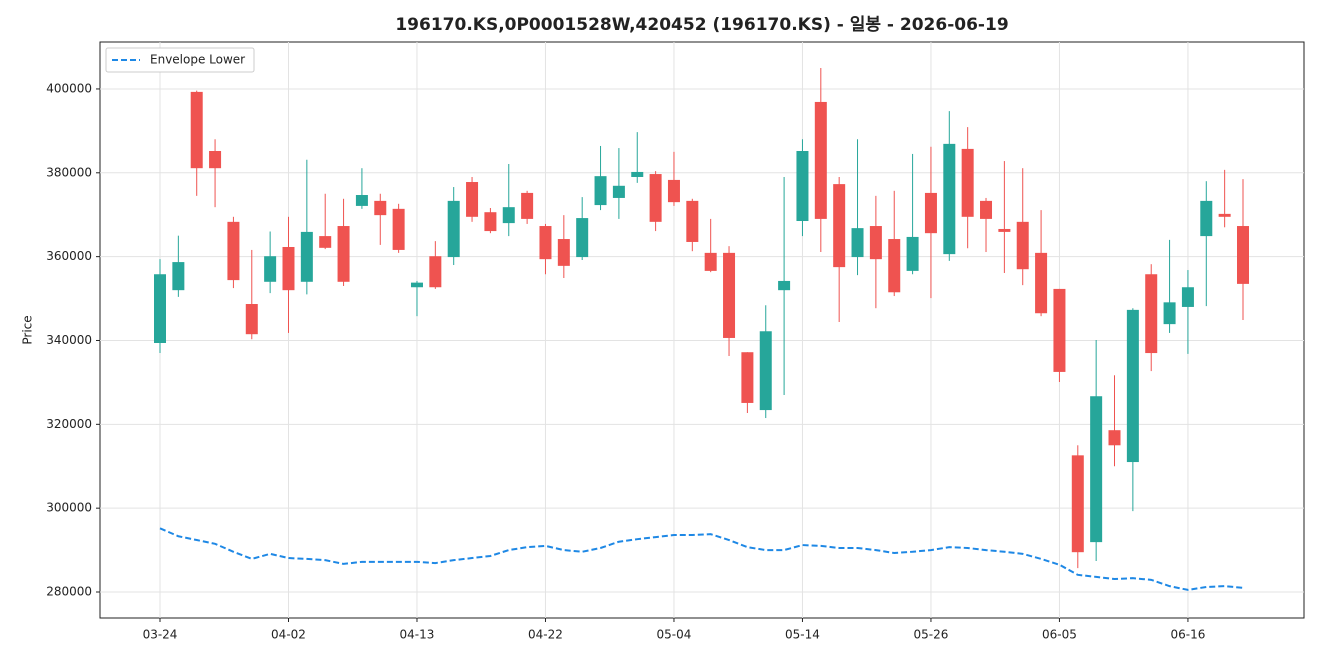 This screenshot has height=664, width=1320. Describe the element at coordinates (197, 60) in the screenshot. I see `legend-label: Envelope Lower` at that location.